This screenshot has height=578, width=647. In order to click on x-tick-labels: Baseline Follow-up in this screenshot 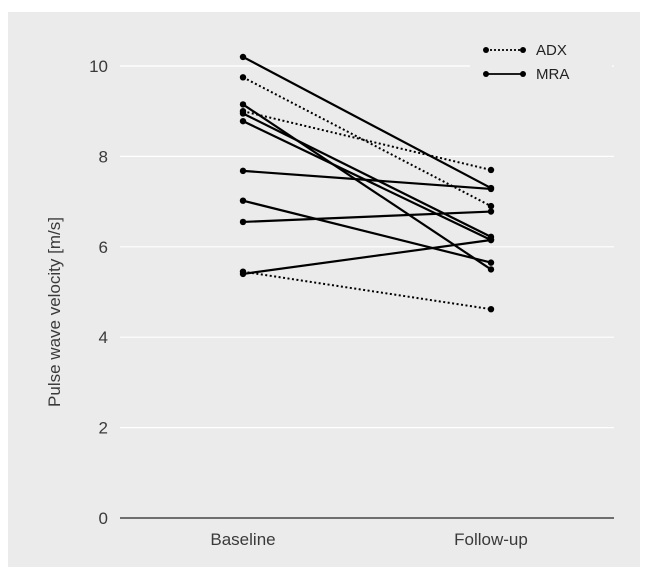, I will do `click(368, 539)`.